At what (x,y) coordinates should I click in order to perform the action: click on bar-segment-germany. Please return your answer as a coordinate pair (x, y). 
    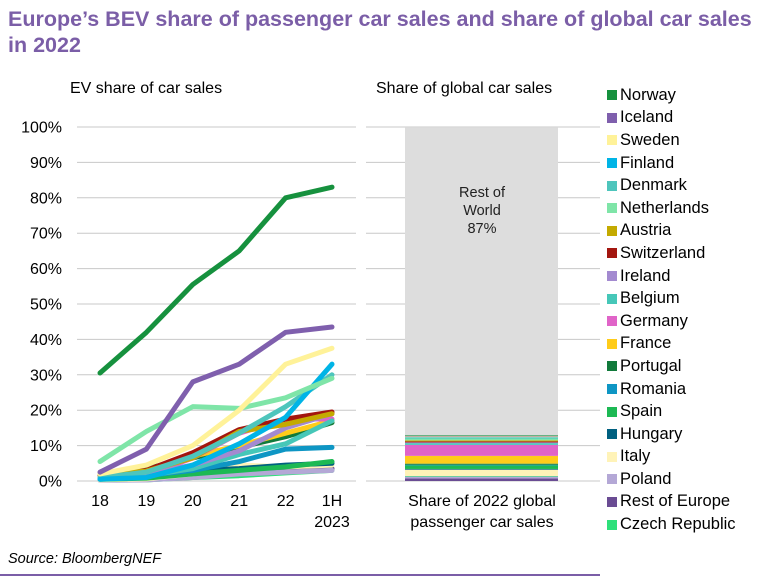
    Looking at the image, I should click on (481, 450).